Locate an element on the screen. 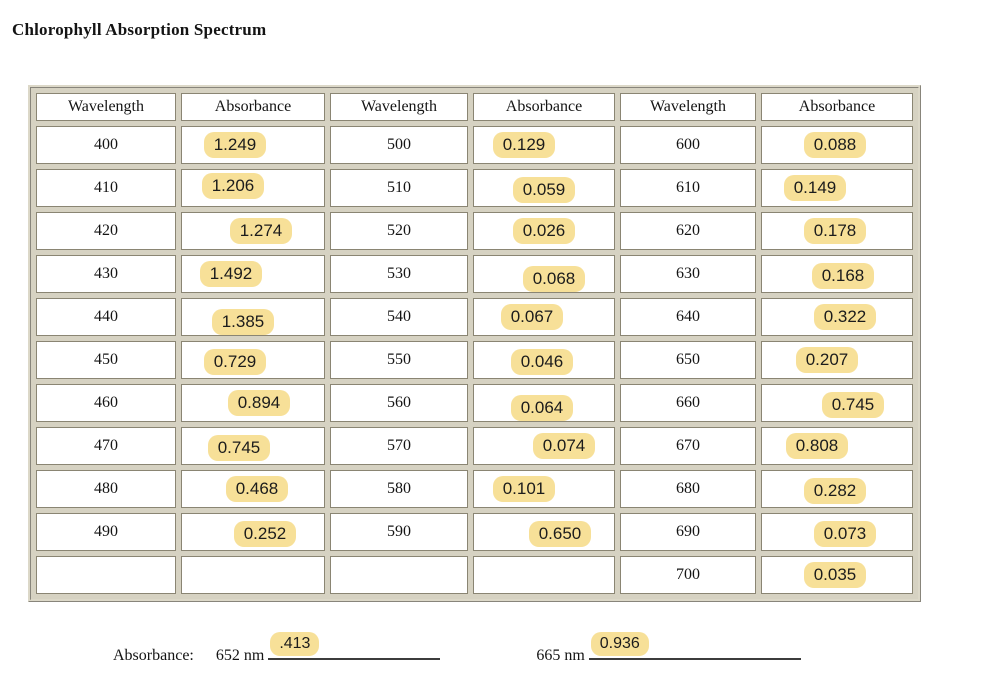 The width and height of the screenshot is (982, 700). absorbance-cell: 0.149 is located at coordinates (837, 188).